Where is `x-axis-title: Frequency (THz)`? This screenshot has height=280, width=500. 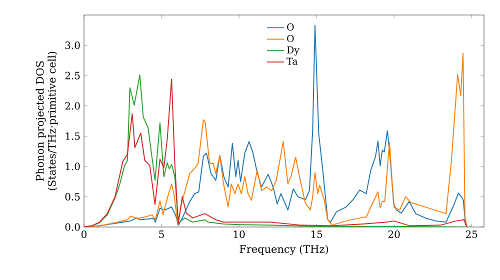
x-axis-title: Frequency (THz) is located at coordinates (284, 250).